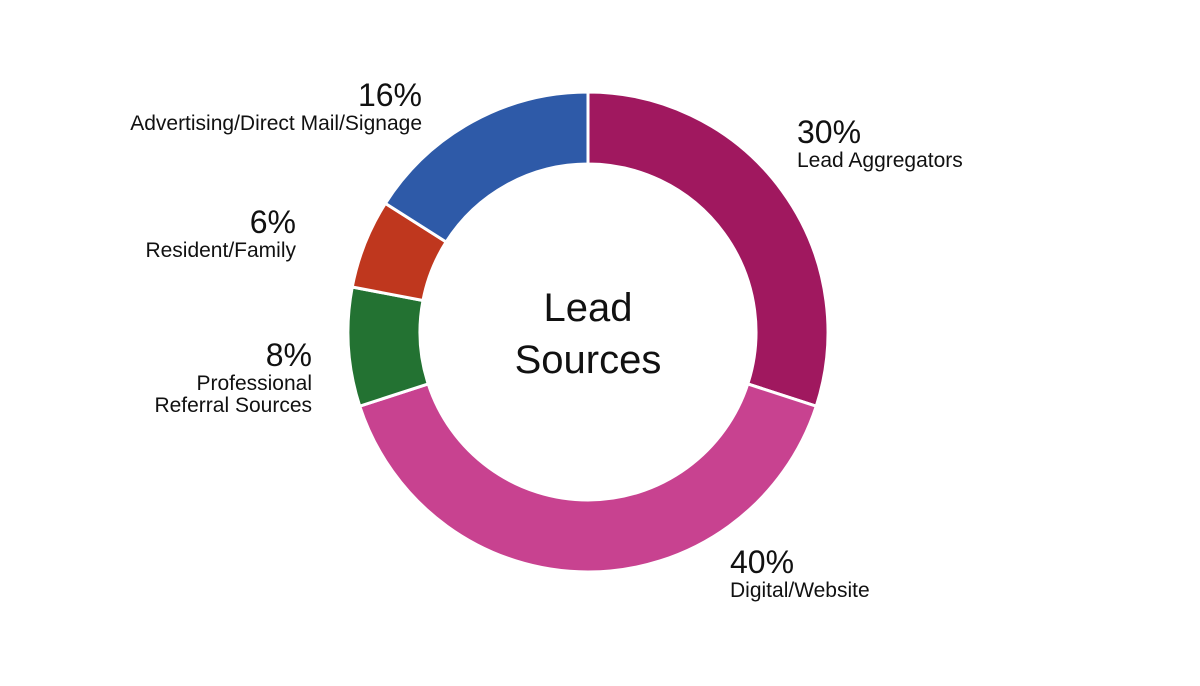 This screenshot has height=686, width=1200. What do you see at coordinates (272, 222) in the screenshot?
I see `slice-percent: 6%` at bounding box center [272, 222].